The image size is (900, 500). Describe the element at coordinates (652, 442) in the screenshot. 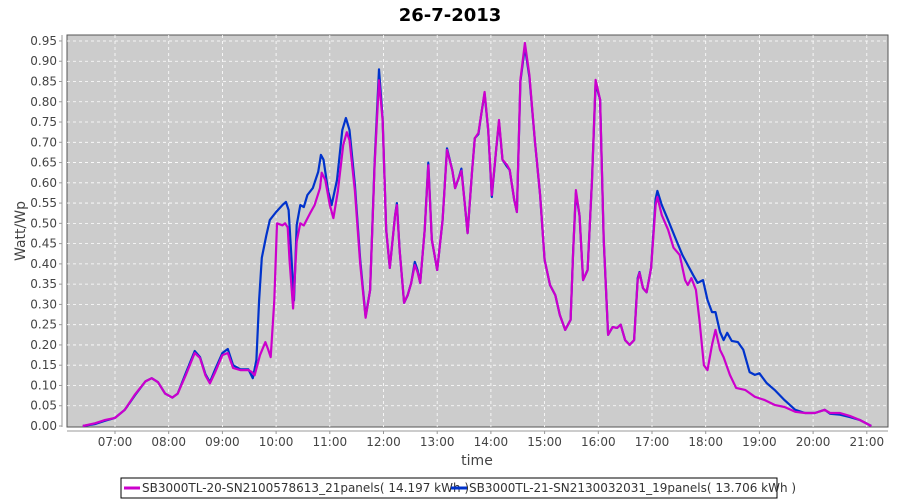

I see `x-tick-label: 17:00` at that location.